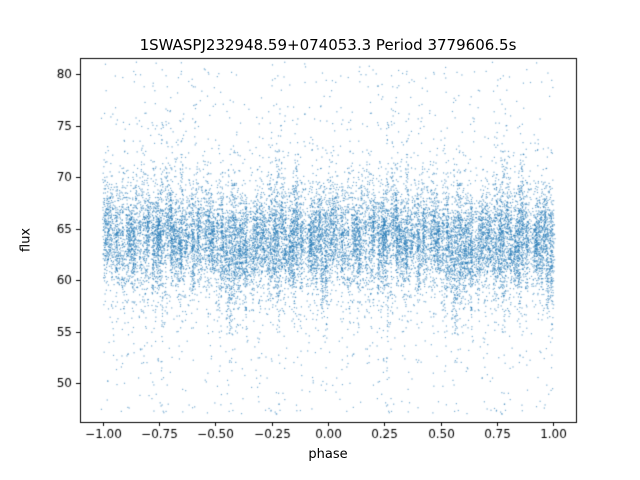 The height and width of the screenshot is (480, 640). Describe the element at coordinates (26, 240) in the screenshot. I see `y-axis-label: flux` at that location.